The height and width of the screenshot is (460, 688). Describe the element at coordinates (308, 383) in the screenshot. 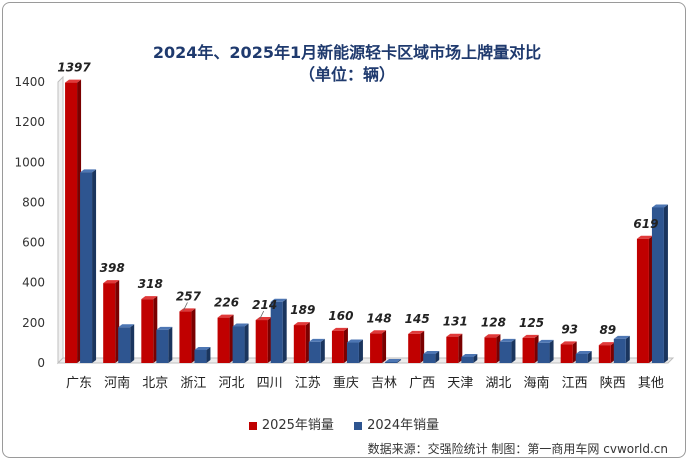

I see `x-tick-label: 江苏` at that location.